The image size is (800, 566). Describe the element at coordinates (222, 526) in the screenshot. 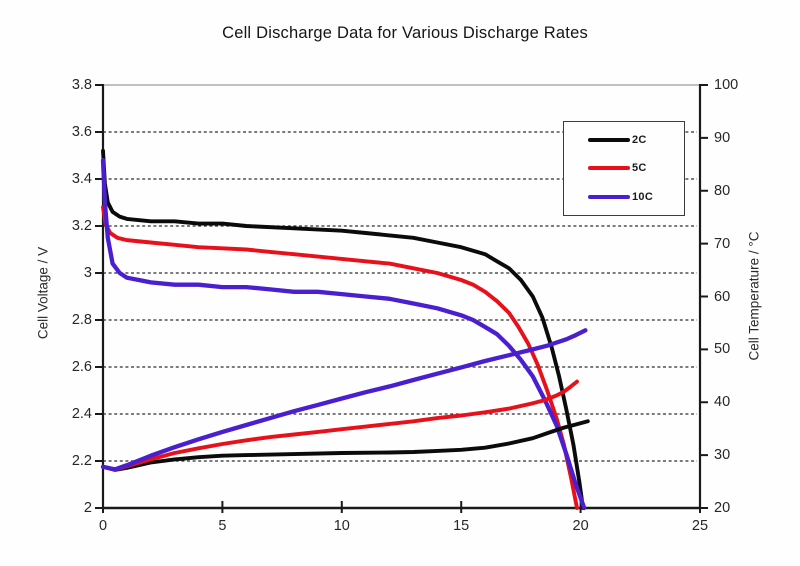

I see `x-tick-label-5: 5` at that location.